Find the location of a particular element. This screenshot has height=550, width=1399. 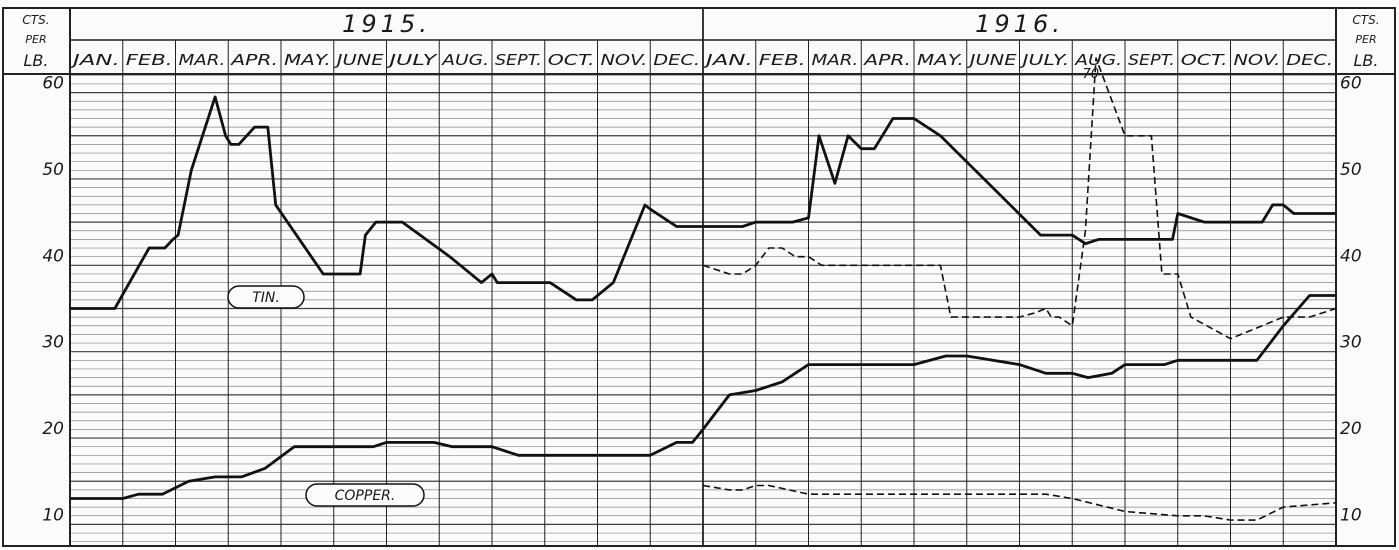

unit-label-left: CTS. is located at coordinates (35, 20).